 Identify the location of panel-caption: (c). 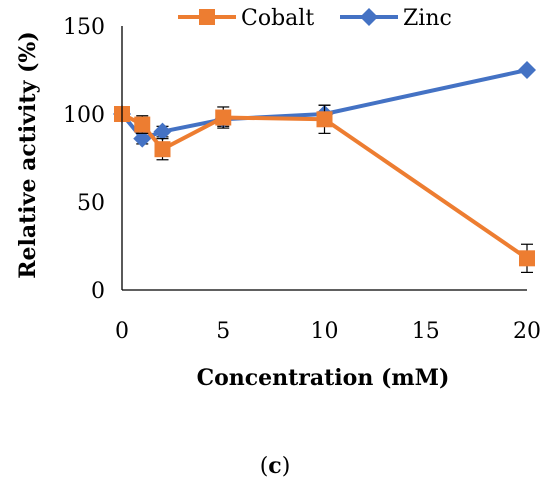
(275, 466).